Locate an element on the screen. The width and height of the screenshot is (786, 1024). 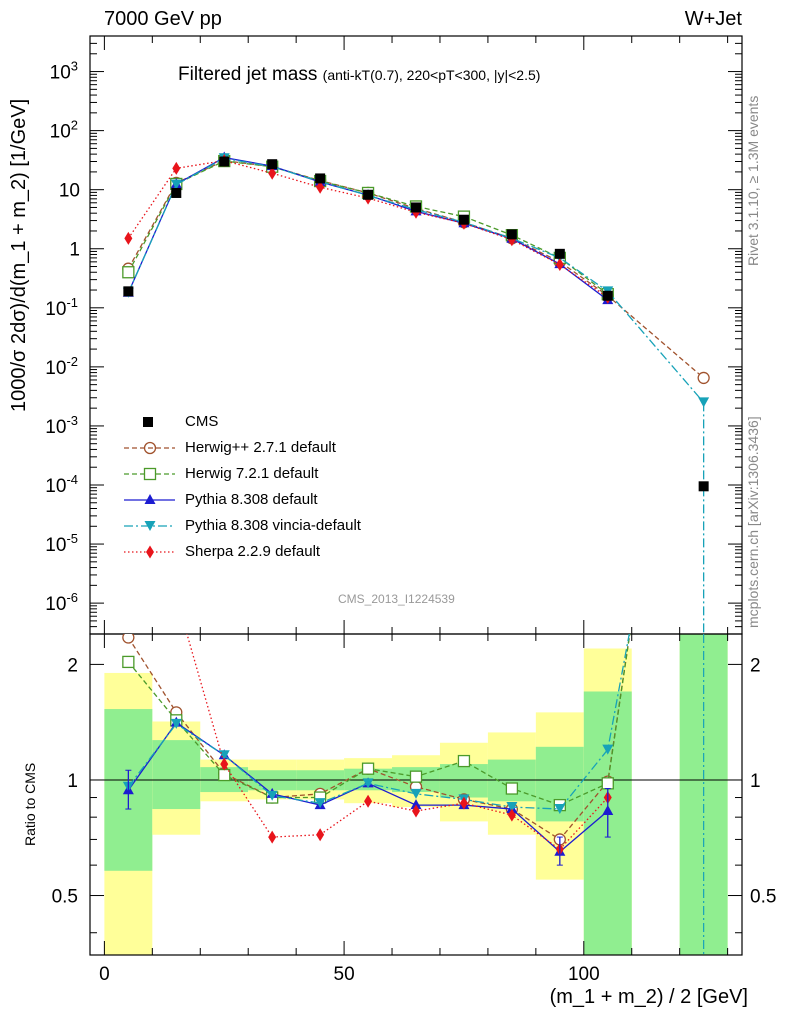
legend-label-herwig7: Herwig 7.2.1 default is located at coordinates (252, 473).